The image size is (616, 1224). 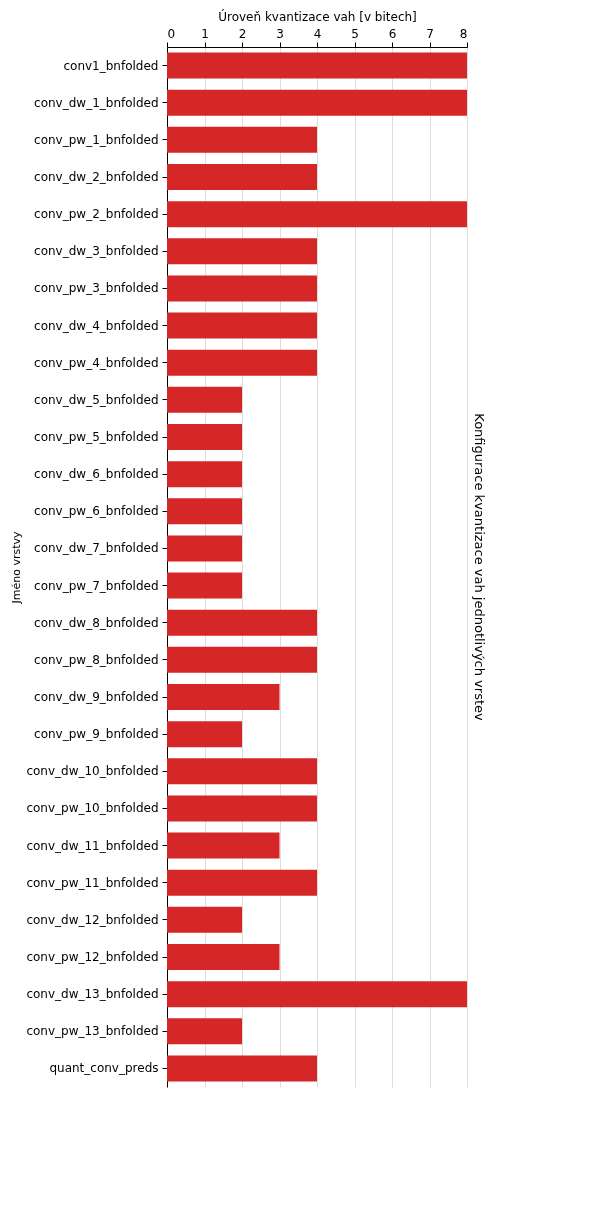 What do you see at coordinates (392, 33) in the screenshot?
I see `x-tick-label: 6` at bounding box center [392, 33].